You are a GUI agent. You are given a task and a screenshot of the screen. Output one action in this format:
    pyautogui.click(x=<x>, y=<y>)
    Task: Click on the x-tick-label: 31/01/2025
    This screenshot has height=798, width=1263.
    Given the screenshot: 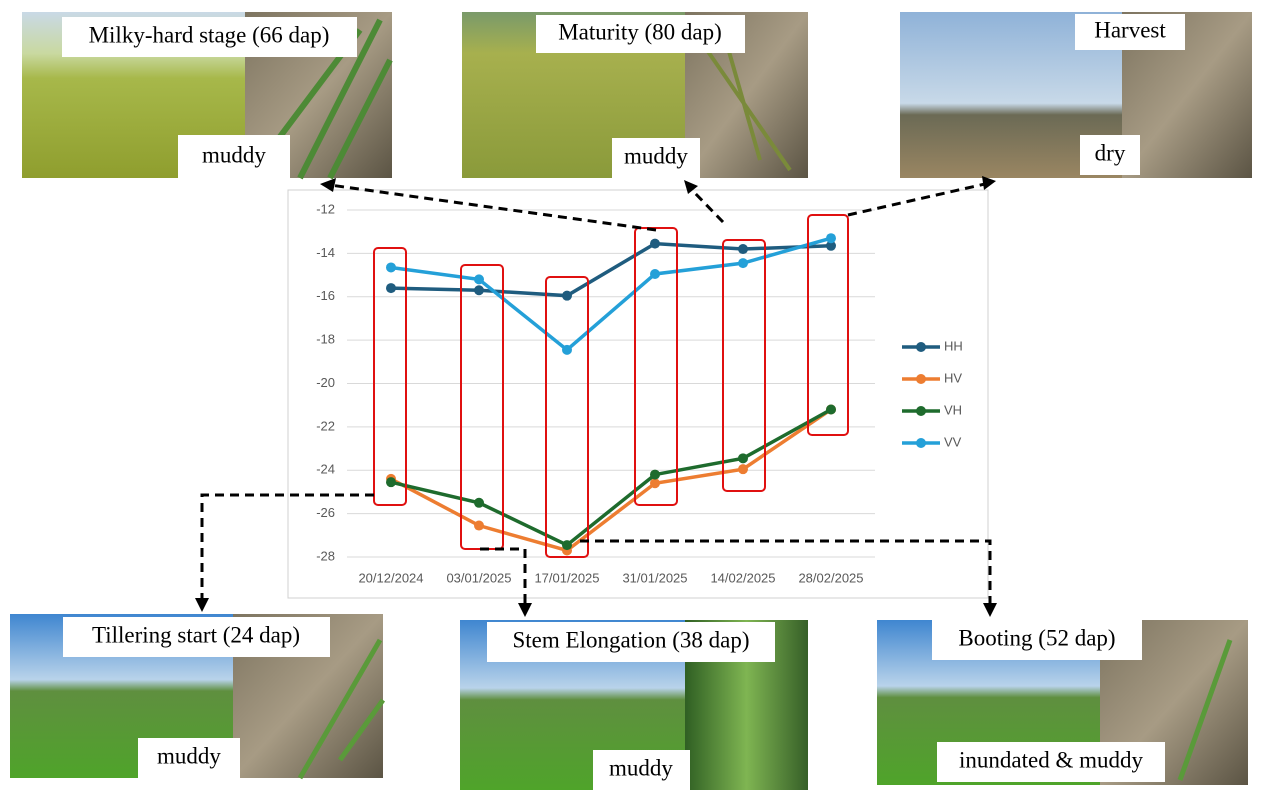 What is the action you would take?
    pyautogui.click(x=654, y=577)
    